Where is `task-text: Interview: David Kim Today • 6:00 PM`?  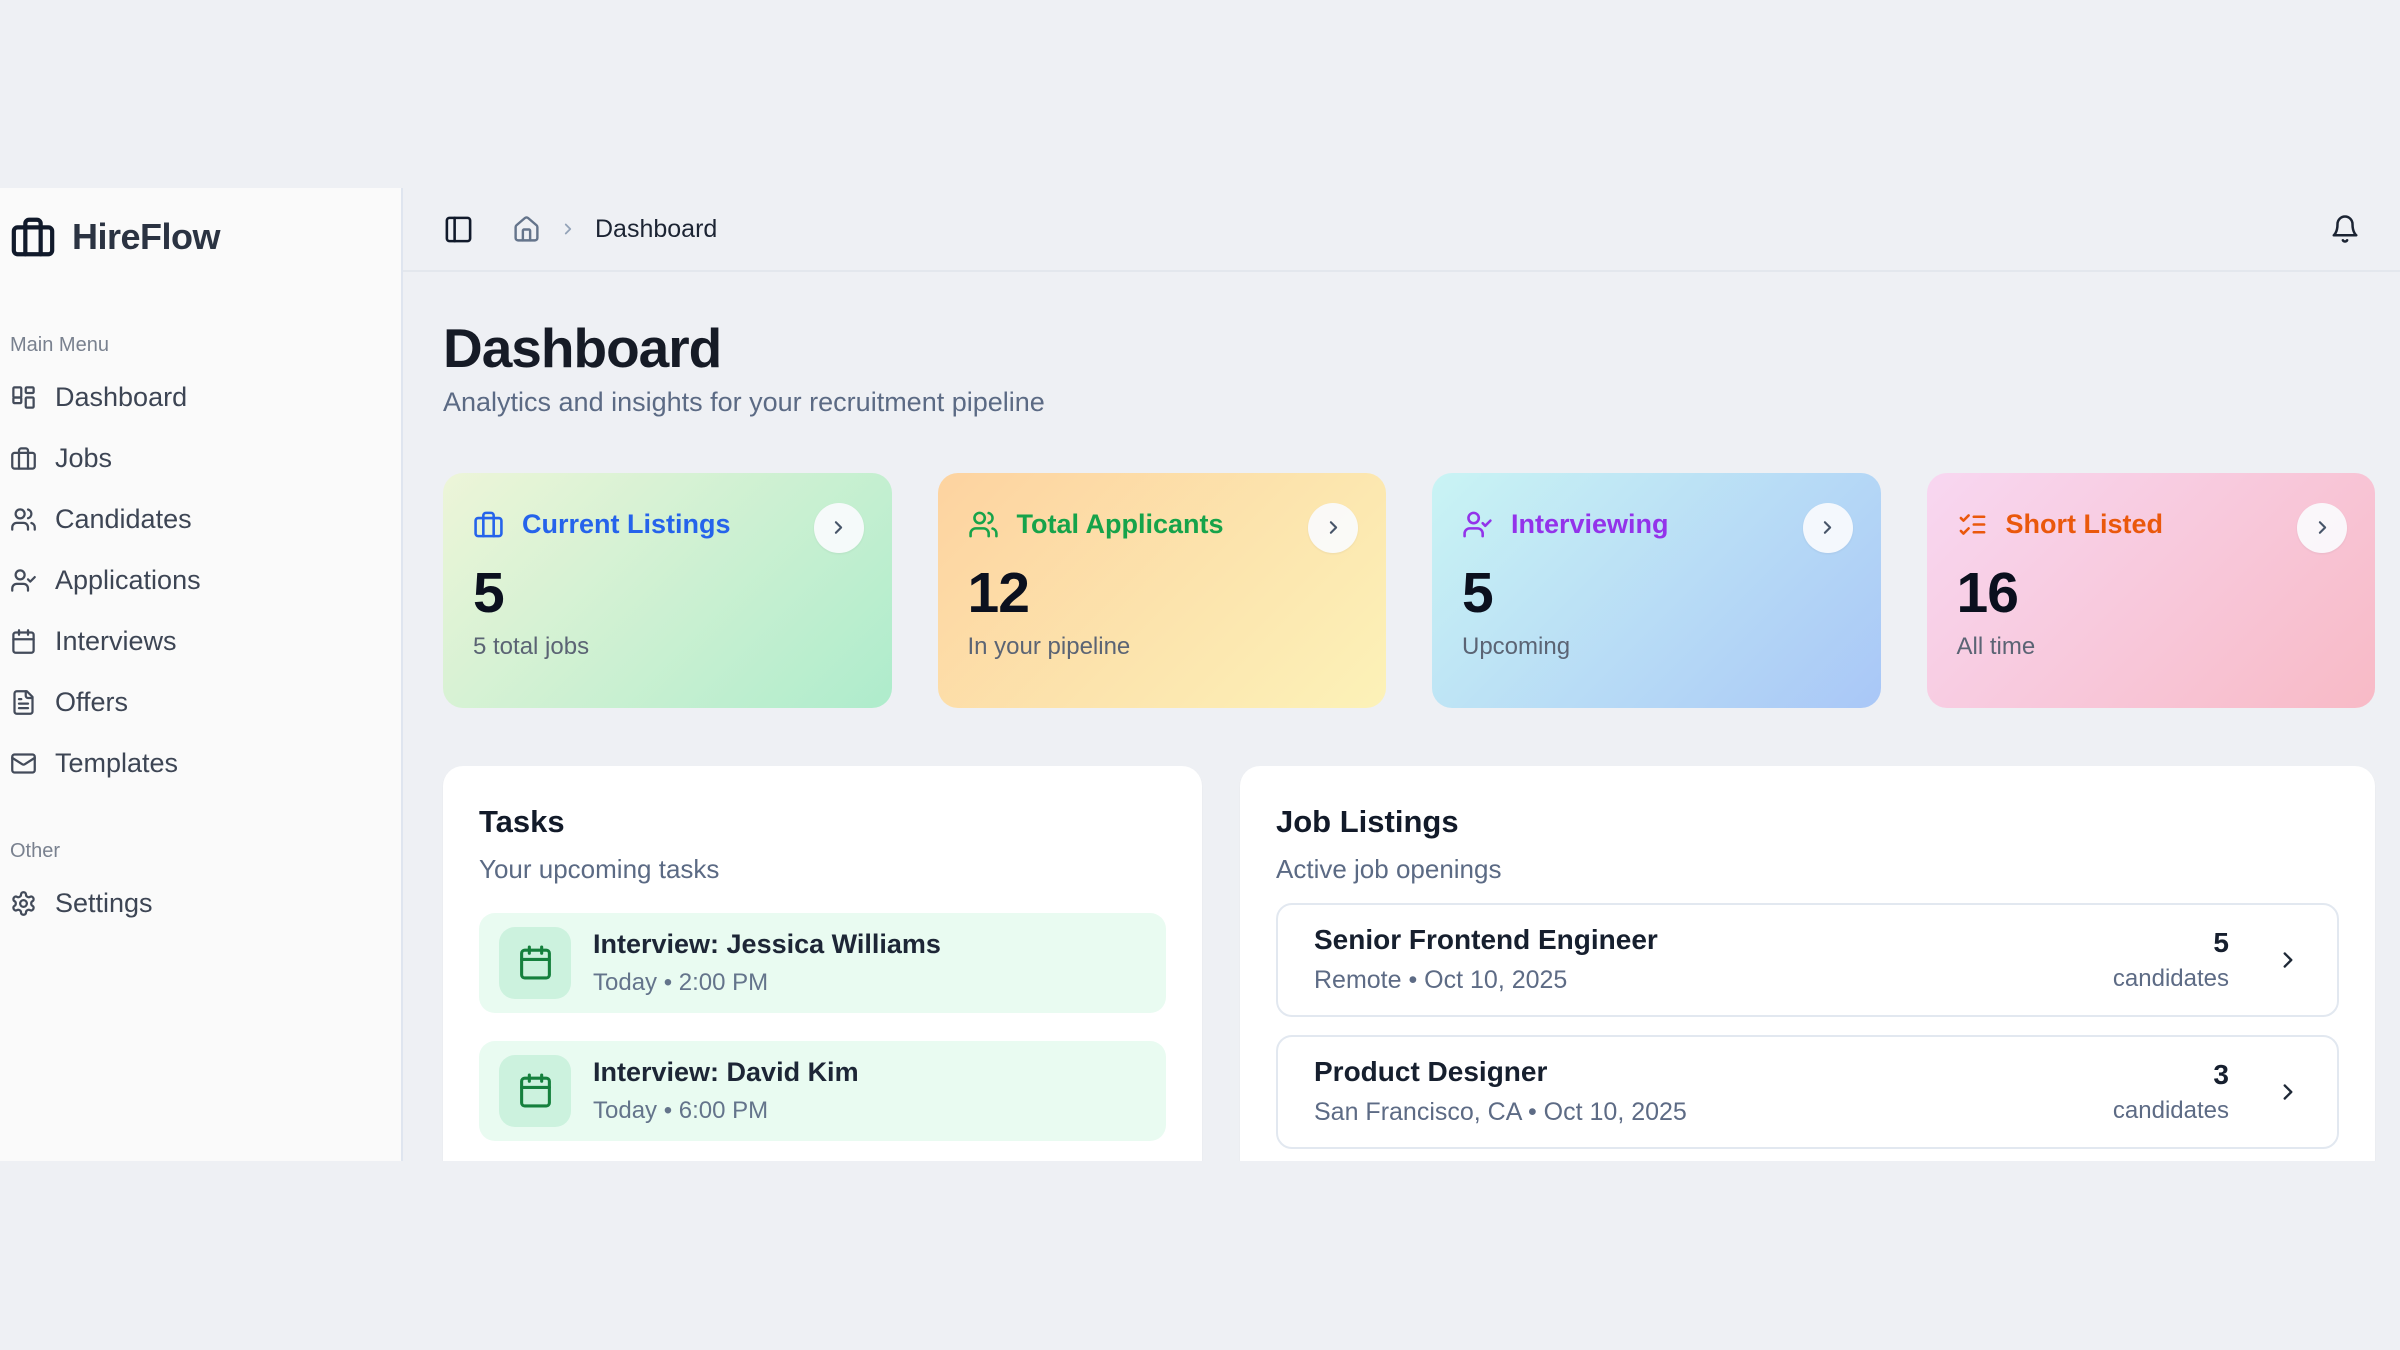
task-text: Interview: David Kim Today • 6:00 PM is located at coordinates (726, 1091).